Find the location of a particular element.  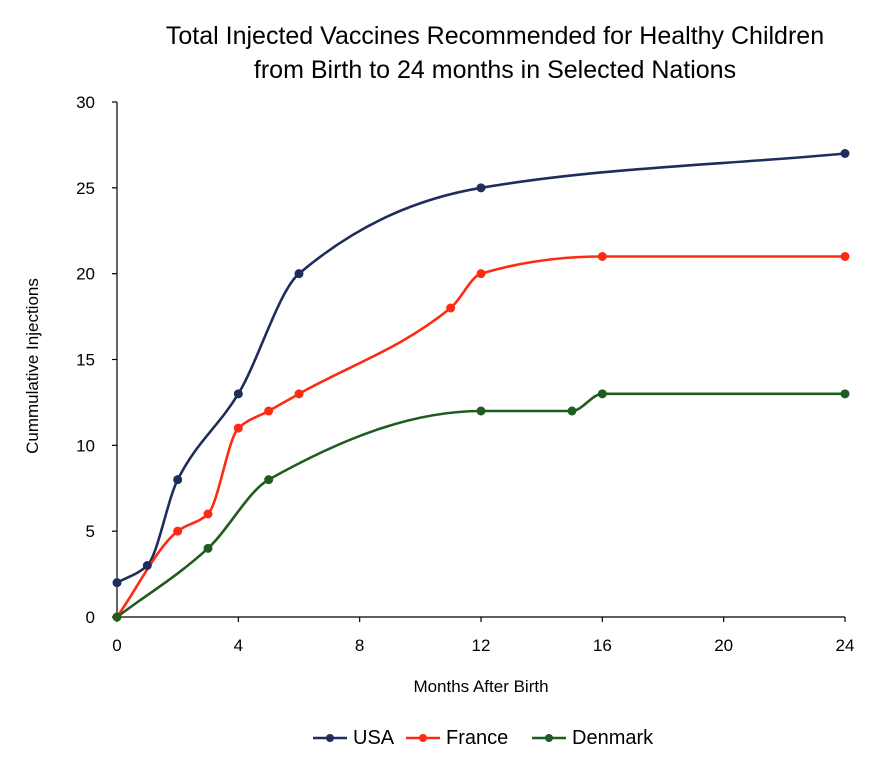

y-axis-label: Cummulative Injections is located at coordinates (32, 366).